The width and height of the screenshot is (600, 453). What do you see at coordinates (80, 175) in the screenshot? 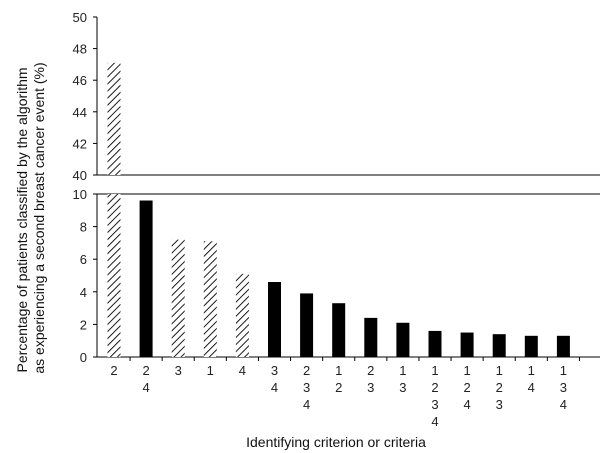
I see `upper-y-tick-label: 40` at bounding box center [80, 175].